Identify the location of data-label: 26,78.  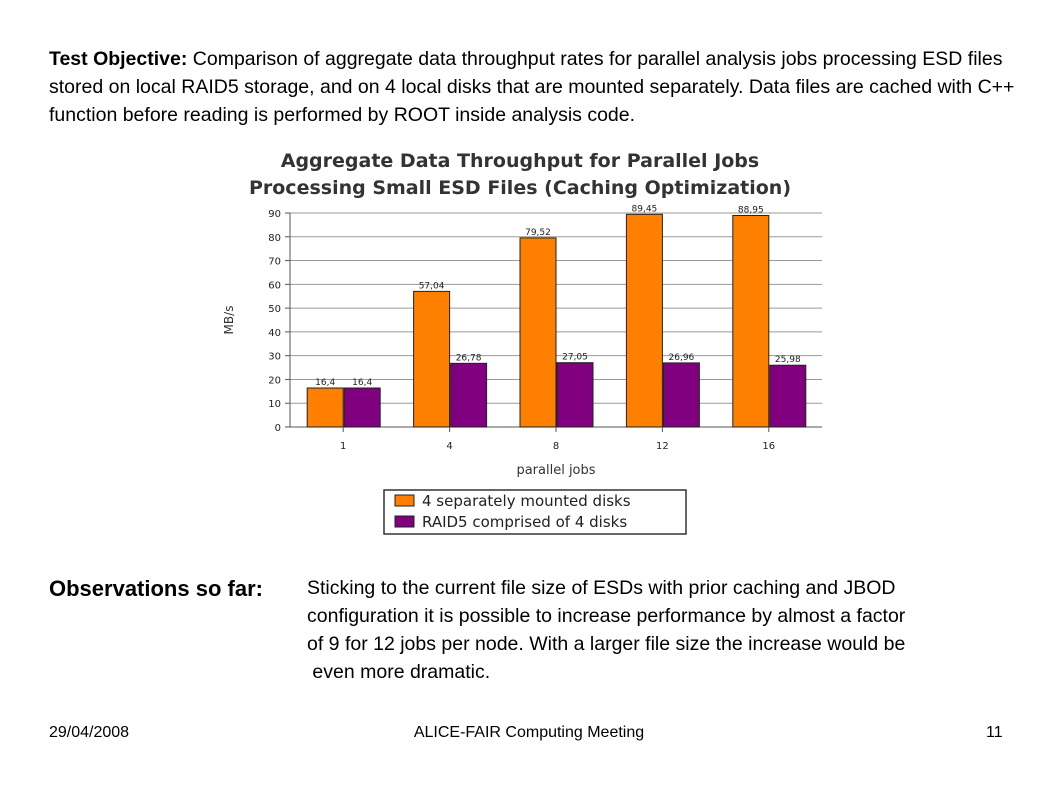
(469, 358).